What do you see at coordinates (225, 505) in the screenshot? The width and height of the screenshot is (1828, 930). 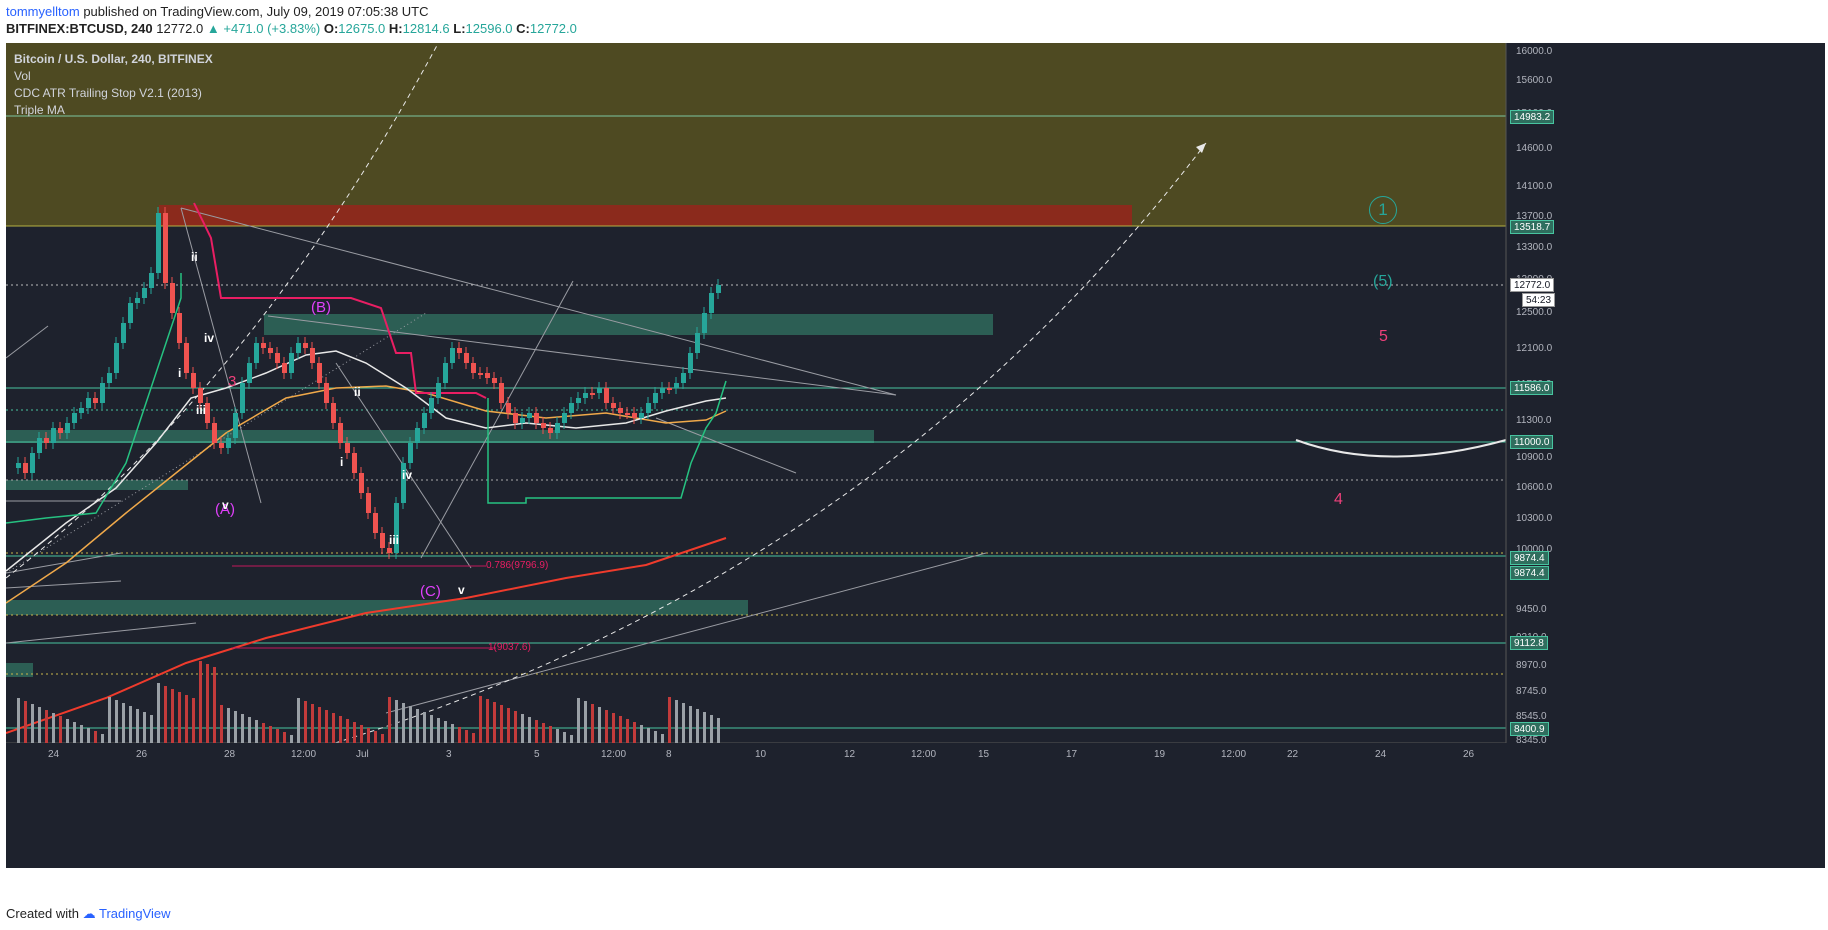 I see `wave-label-v-1: v` at bounding box center [225, 505].